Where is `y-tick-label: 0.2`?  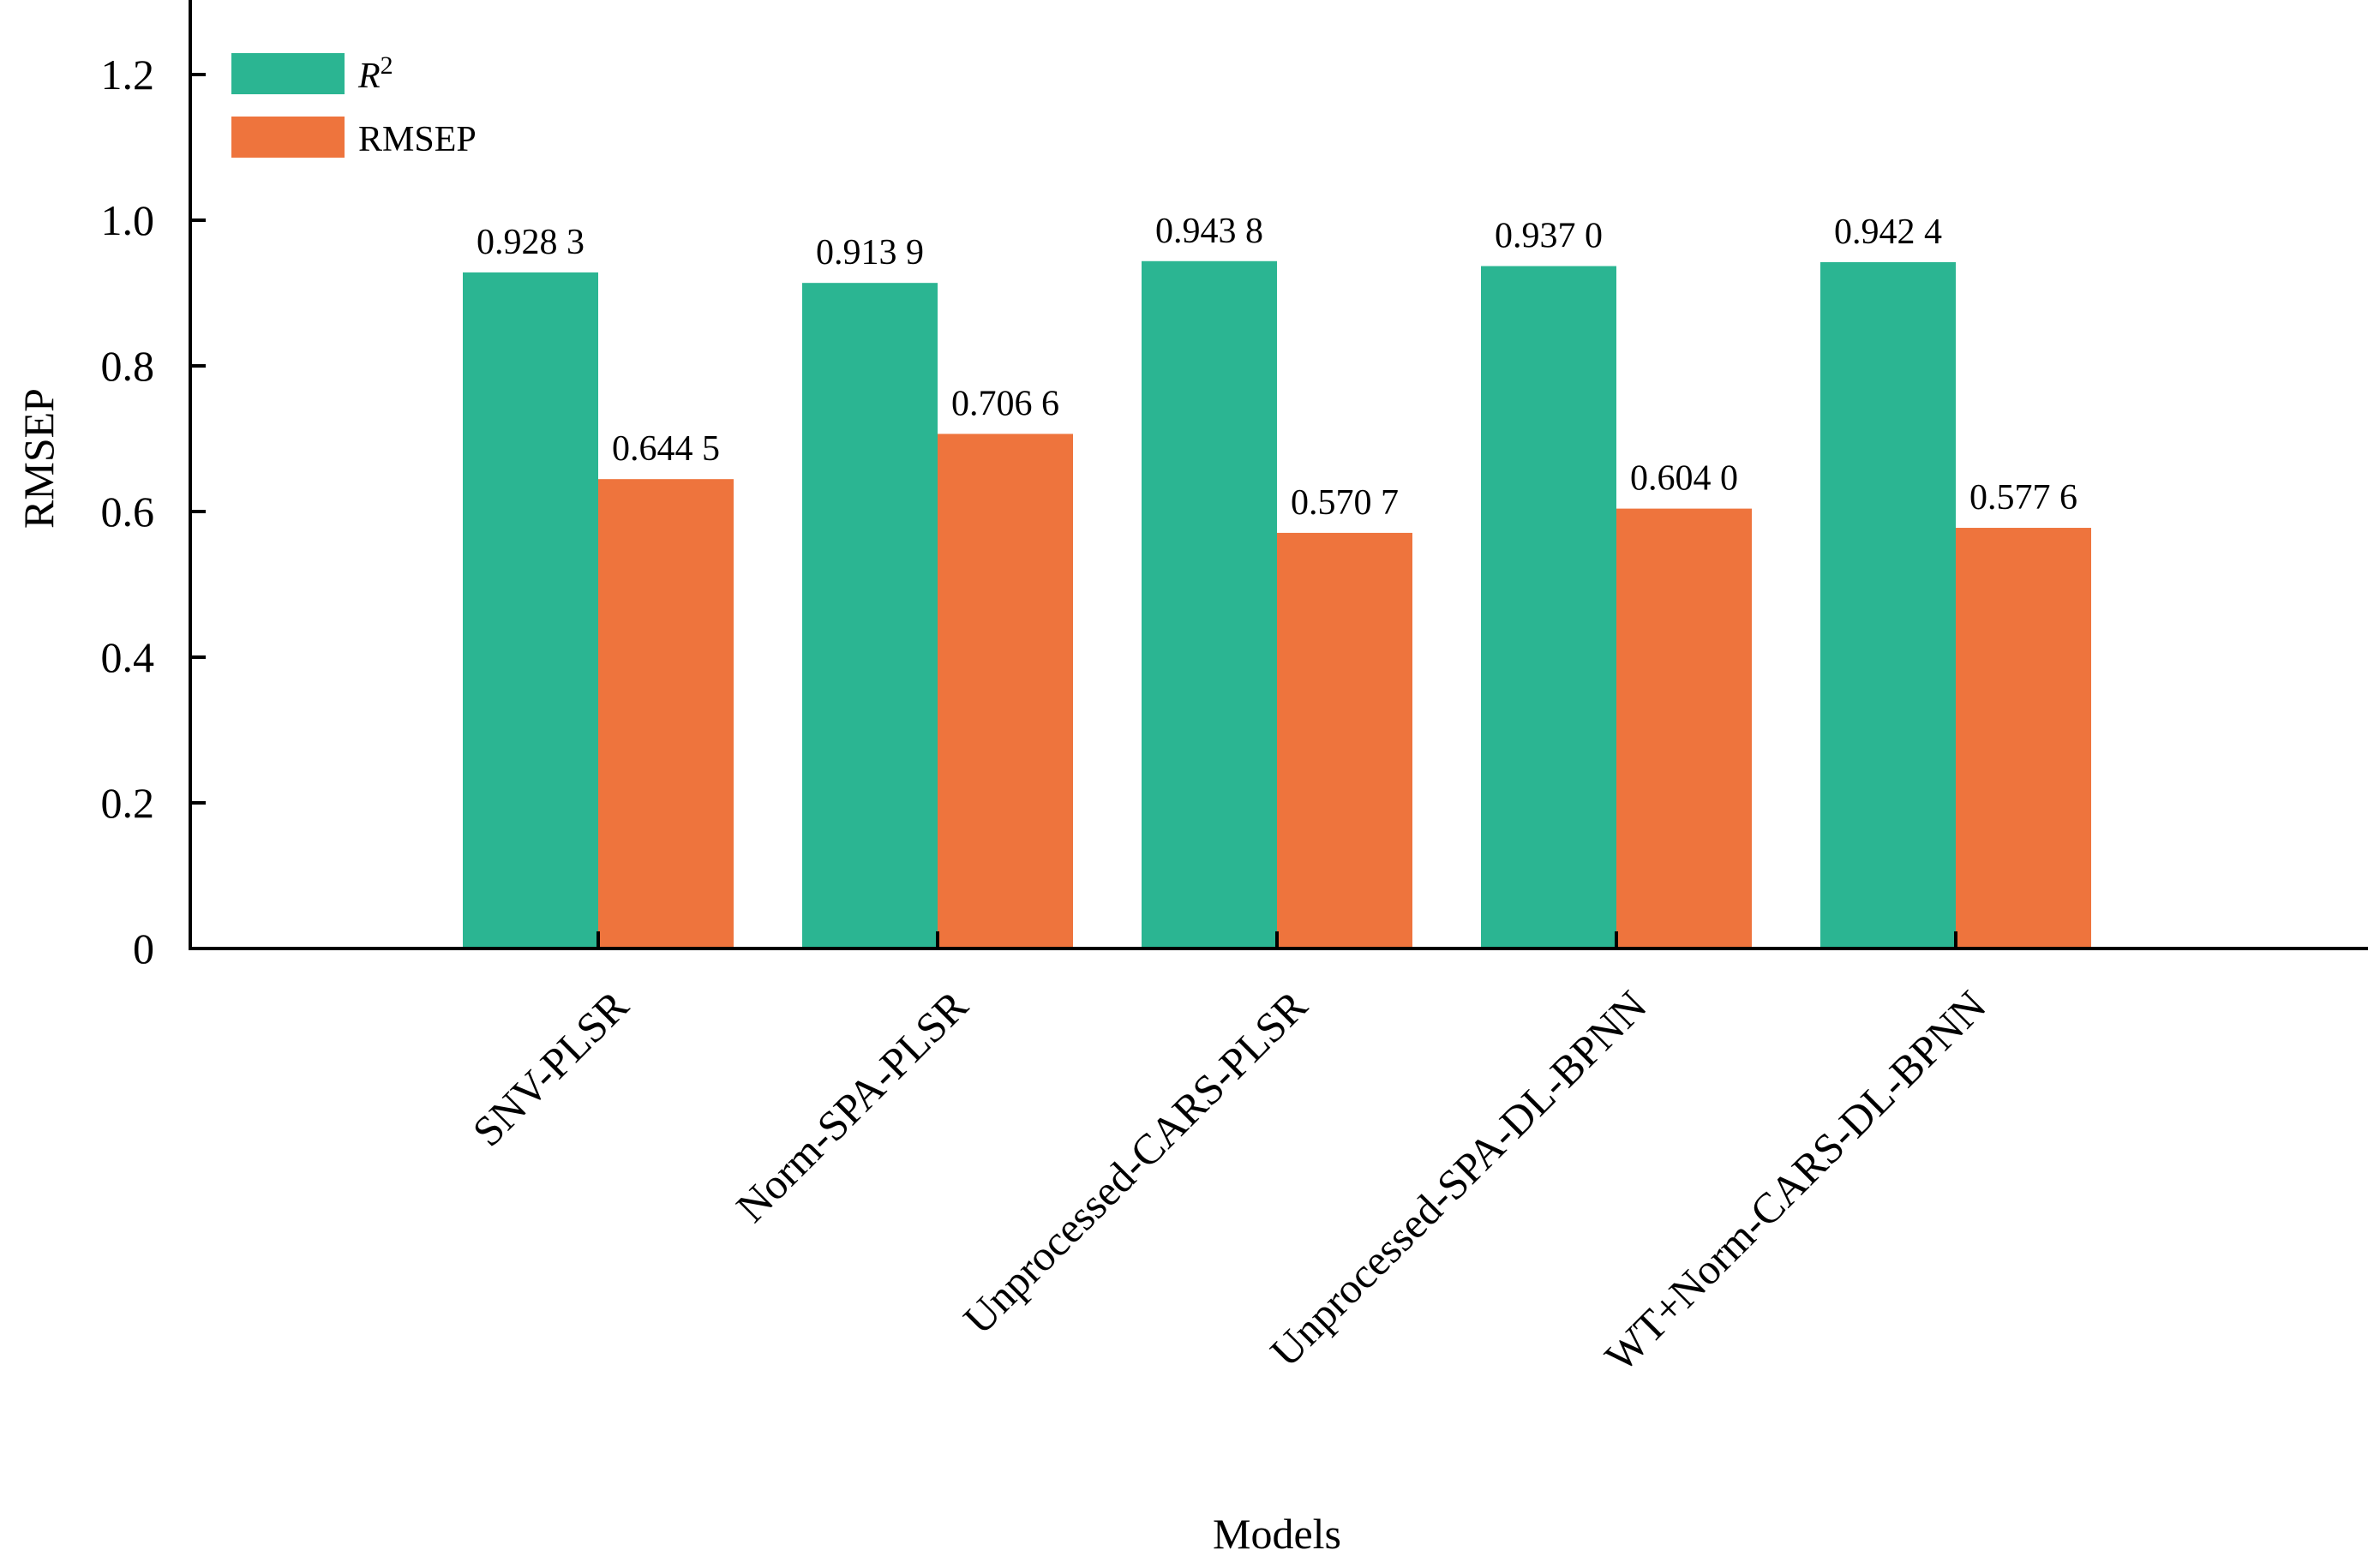
y-tick-label: 0.2 is located at coordinates (128, 803).